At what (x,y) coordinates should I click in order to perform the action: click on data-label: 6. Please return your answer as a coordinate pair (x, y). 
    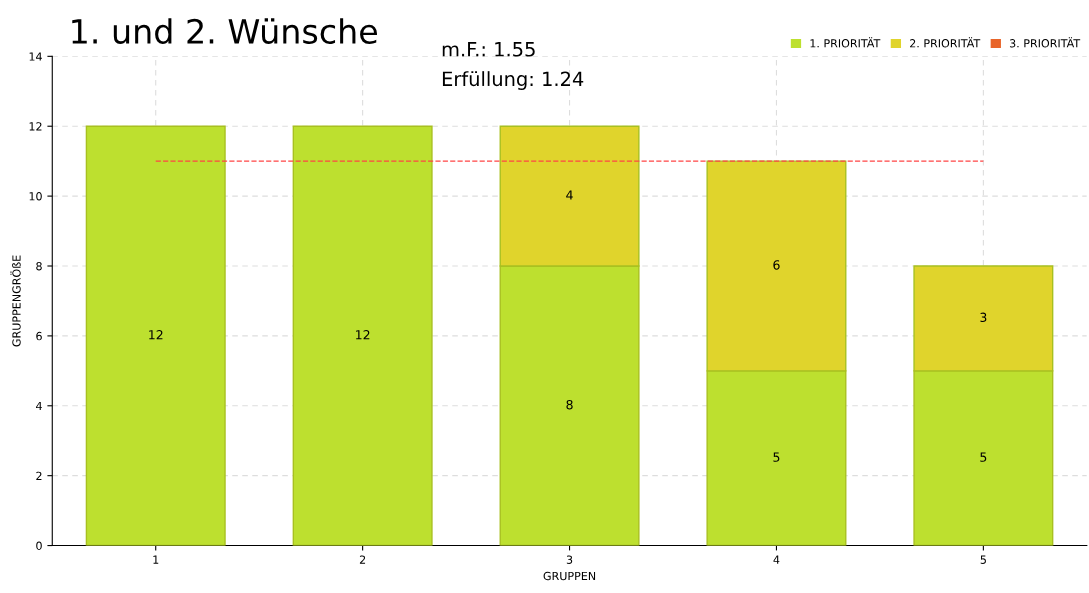
    Looking at the image, I should click on (776, 265).